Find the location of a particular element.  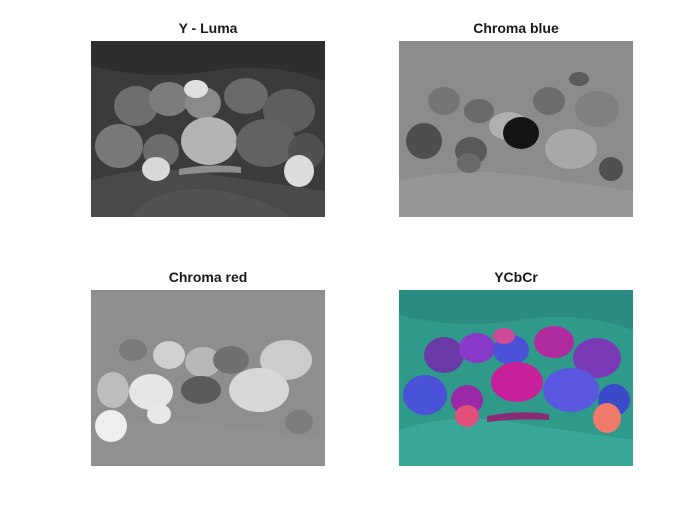

luma-image is located at coordinates (208, 129).